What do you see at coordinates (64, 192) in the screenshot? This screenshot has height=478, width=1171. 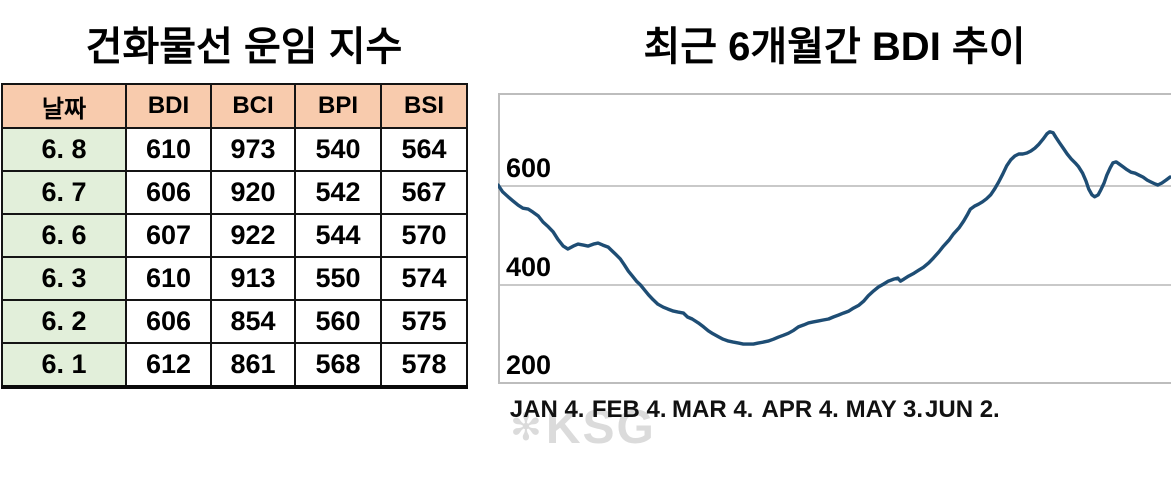 I see `date-cell: 6. 7` at bounding box center [64, 192].